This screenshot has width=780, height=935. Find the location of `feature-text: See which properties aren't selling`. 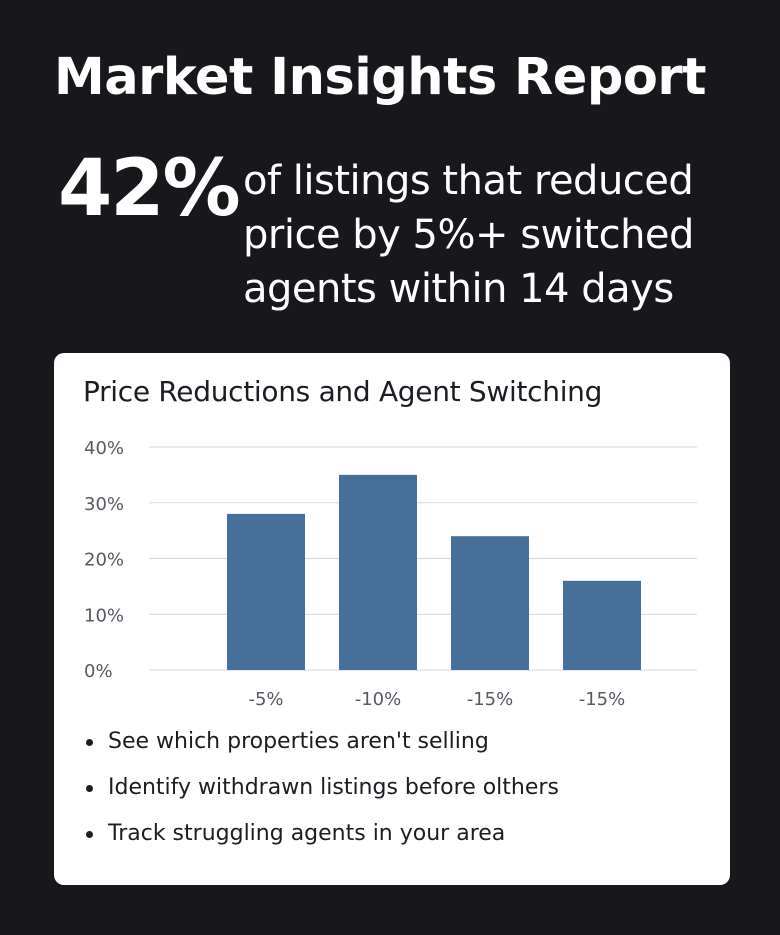

feature-text: See which properties aren't selling is located at coordinates (298, 741).